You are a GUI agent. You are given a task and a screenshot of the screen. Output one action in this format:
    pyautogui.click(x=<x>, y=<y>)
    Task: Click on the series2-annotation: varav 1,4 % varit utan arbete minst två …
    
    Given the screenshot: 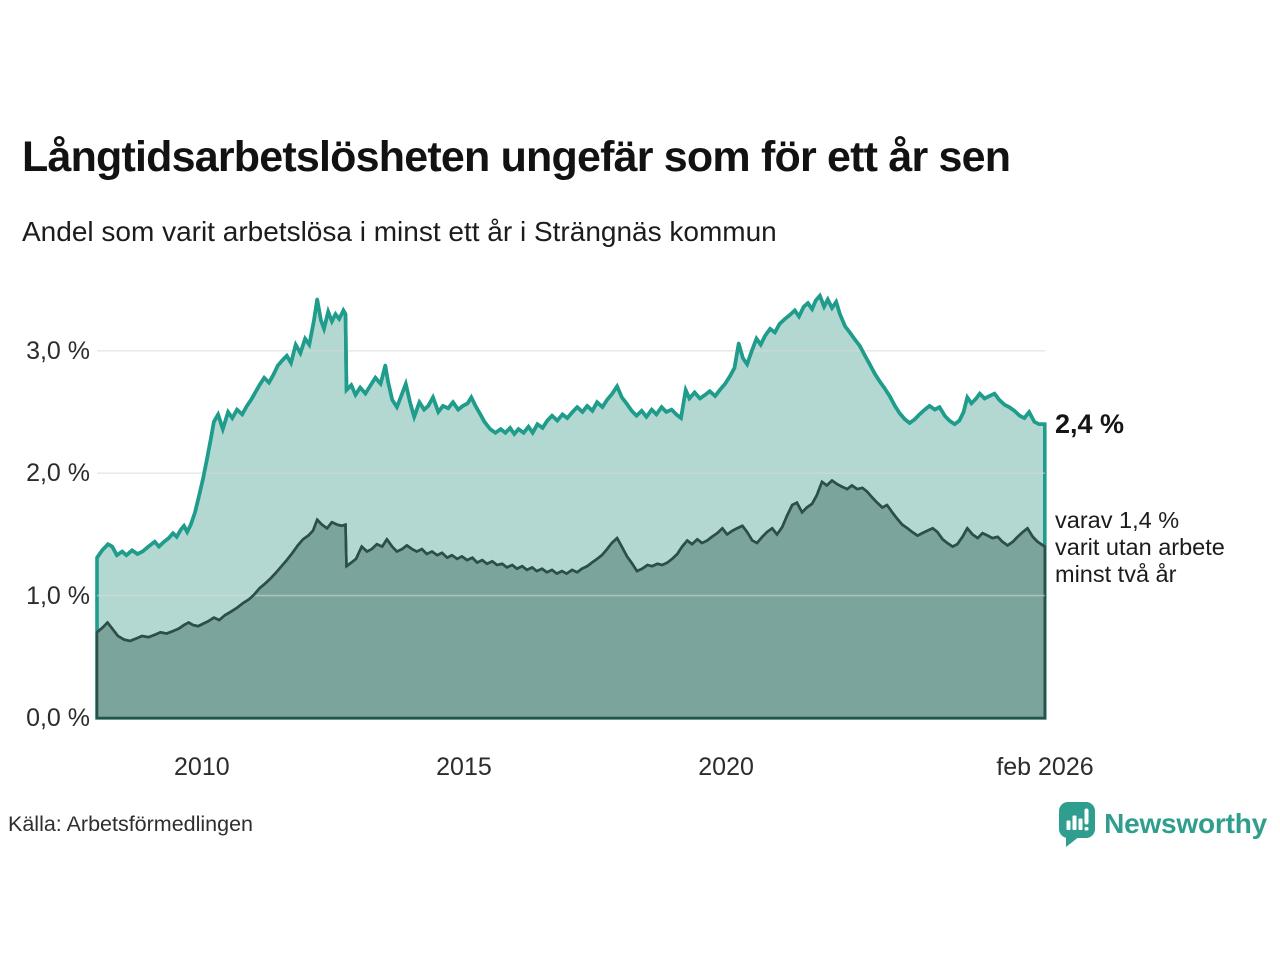 What is the action you would take?
    pyautogui.click(x=1140, y=547)
    